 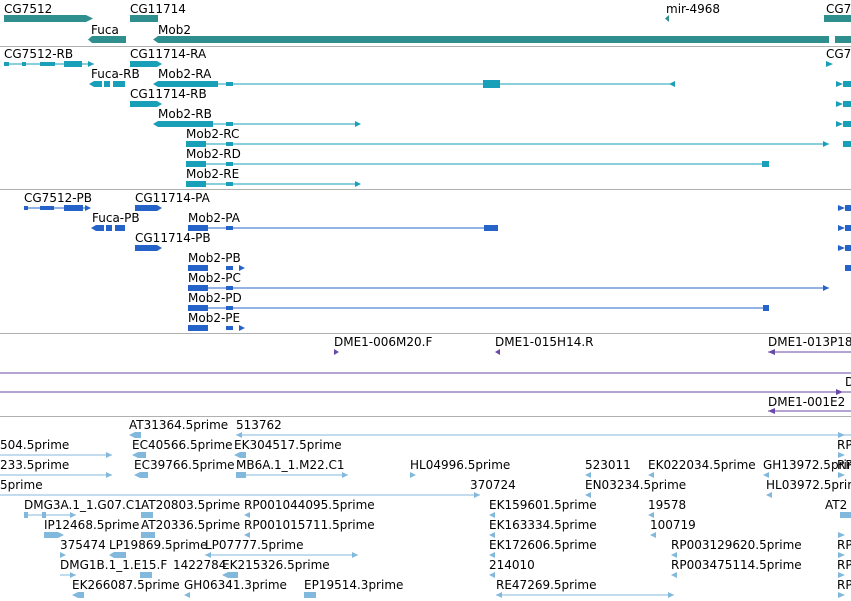 What do you see at coordinates (667, 505) in the screenshot?
I see `est-label: 19578` at bounding box center [667, 505].